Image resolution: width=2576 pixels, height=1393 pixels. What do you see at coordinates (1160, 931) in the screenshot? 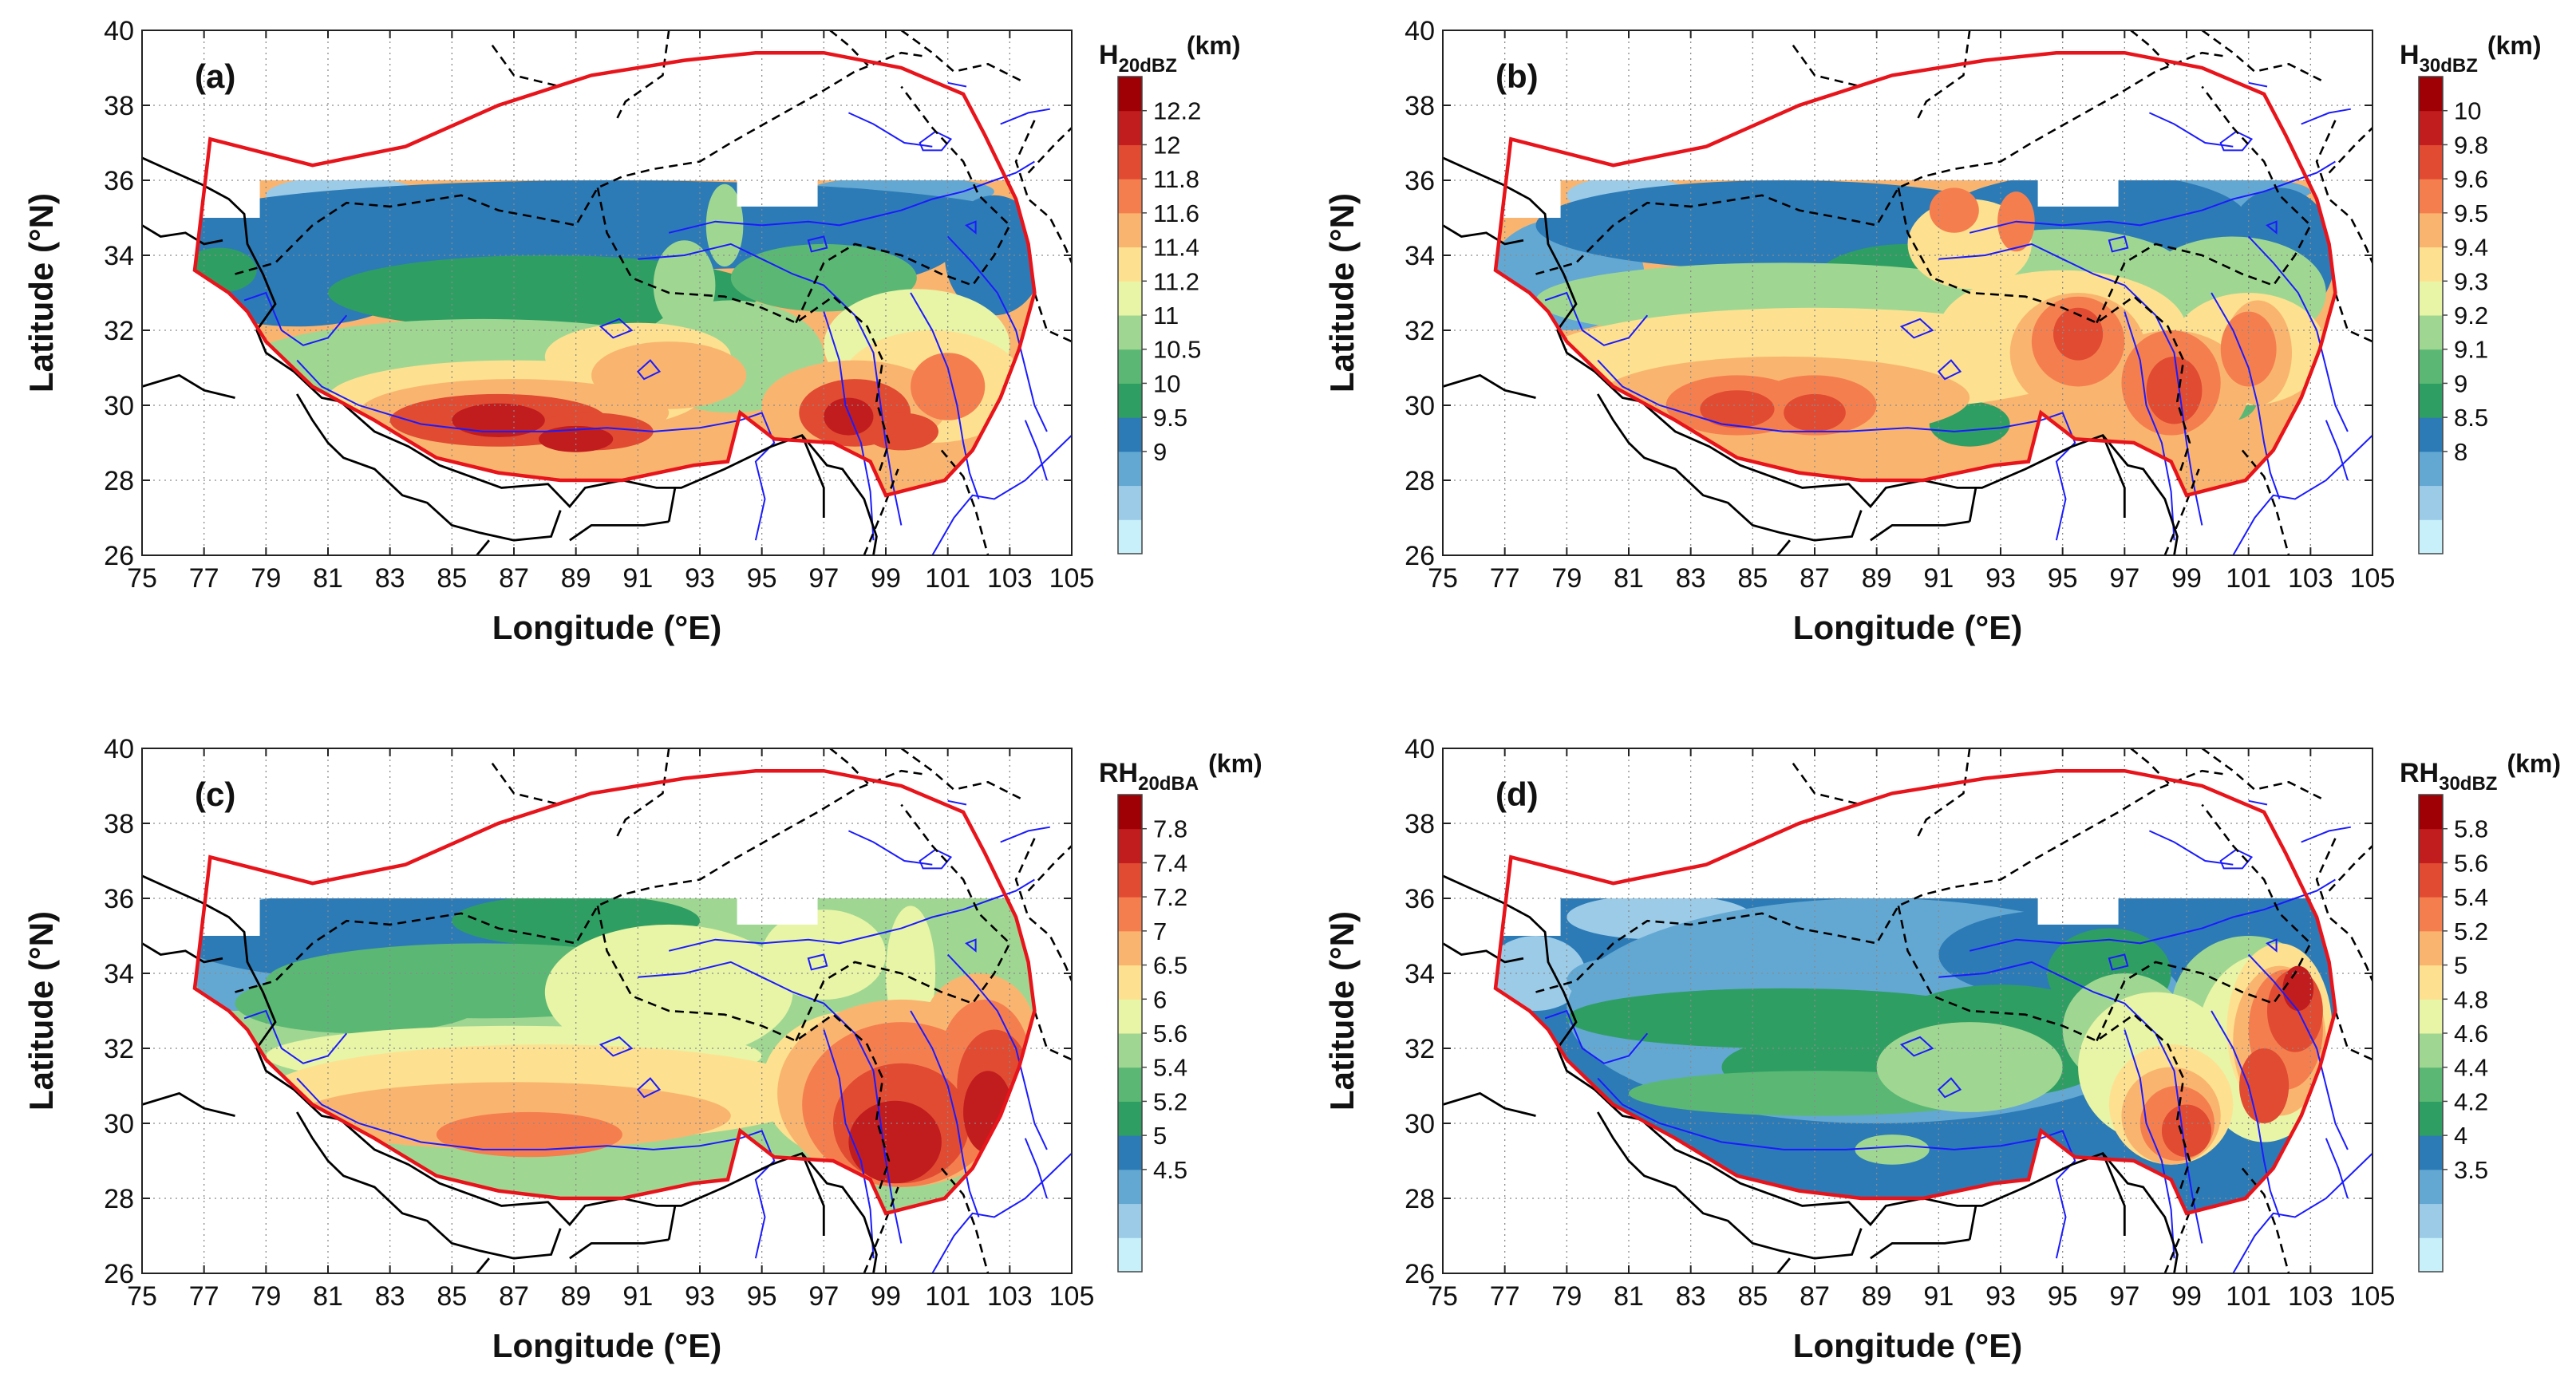
I see `colorbar-tick-label: 7` at bounding box center [1160, 931].